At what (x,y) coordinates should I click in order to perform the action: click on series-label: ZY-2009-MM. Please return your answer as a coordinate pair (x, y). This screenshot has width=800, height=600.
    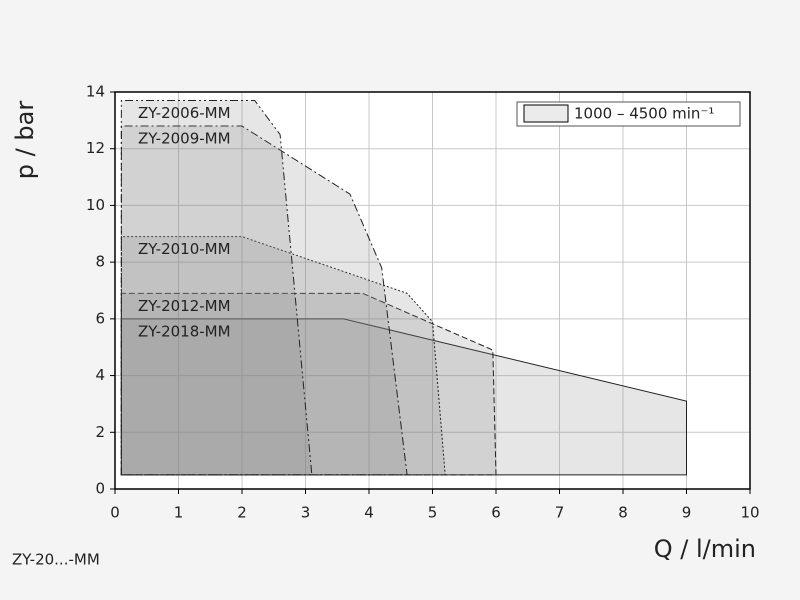
    Looking at the image, I should click on (184, 139).